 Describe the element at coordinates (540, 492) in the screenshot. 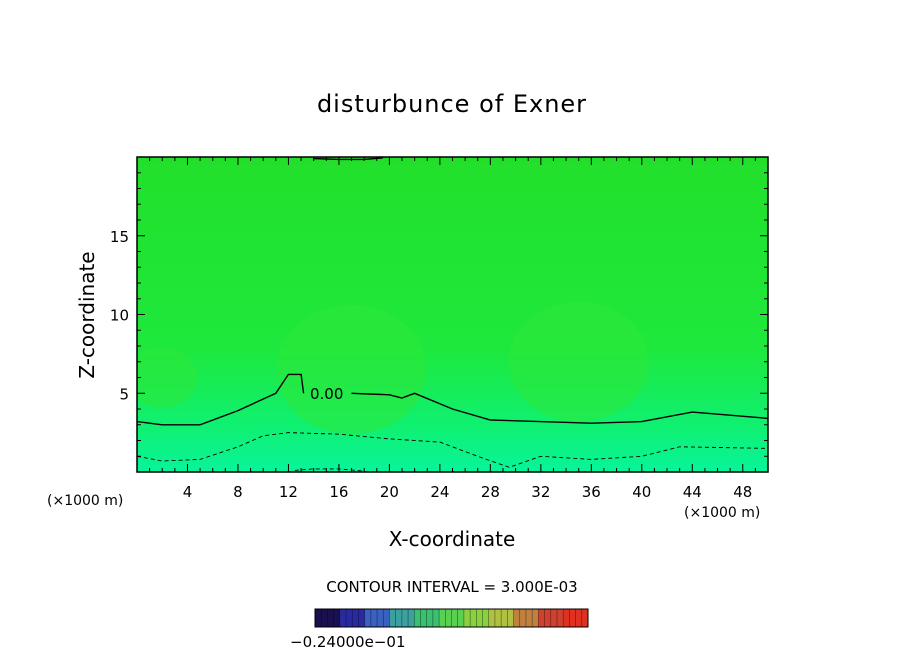

I see `x-tick-label: 32` at that location.